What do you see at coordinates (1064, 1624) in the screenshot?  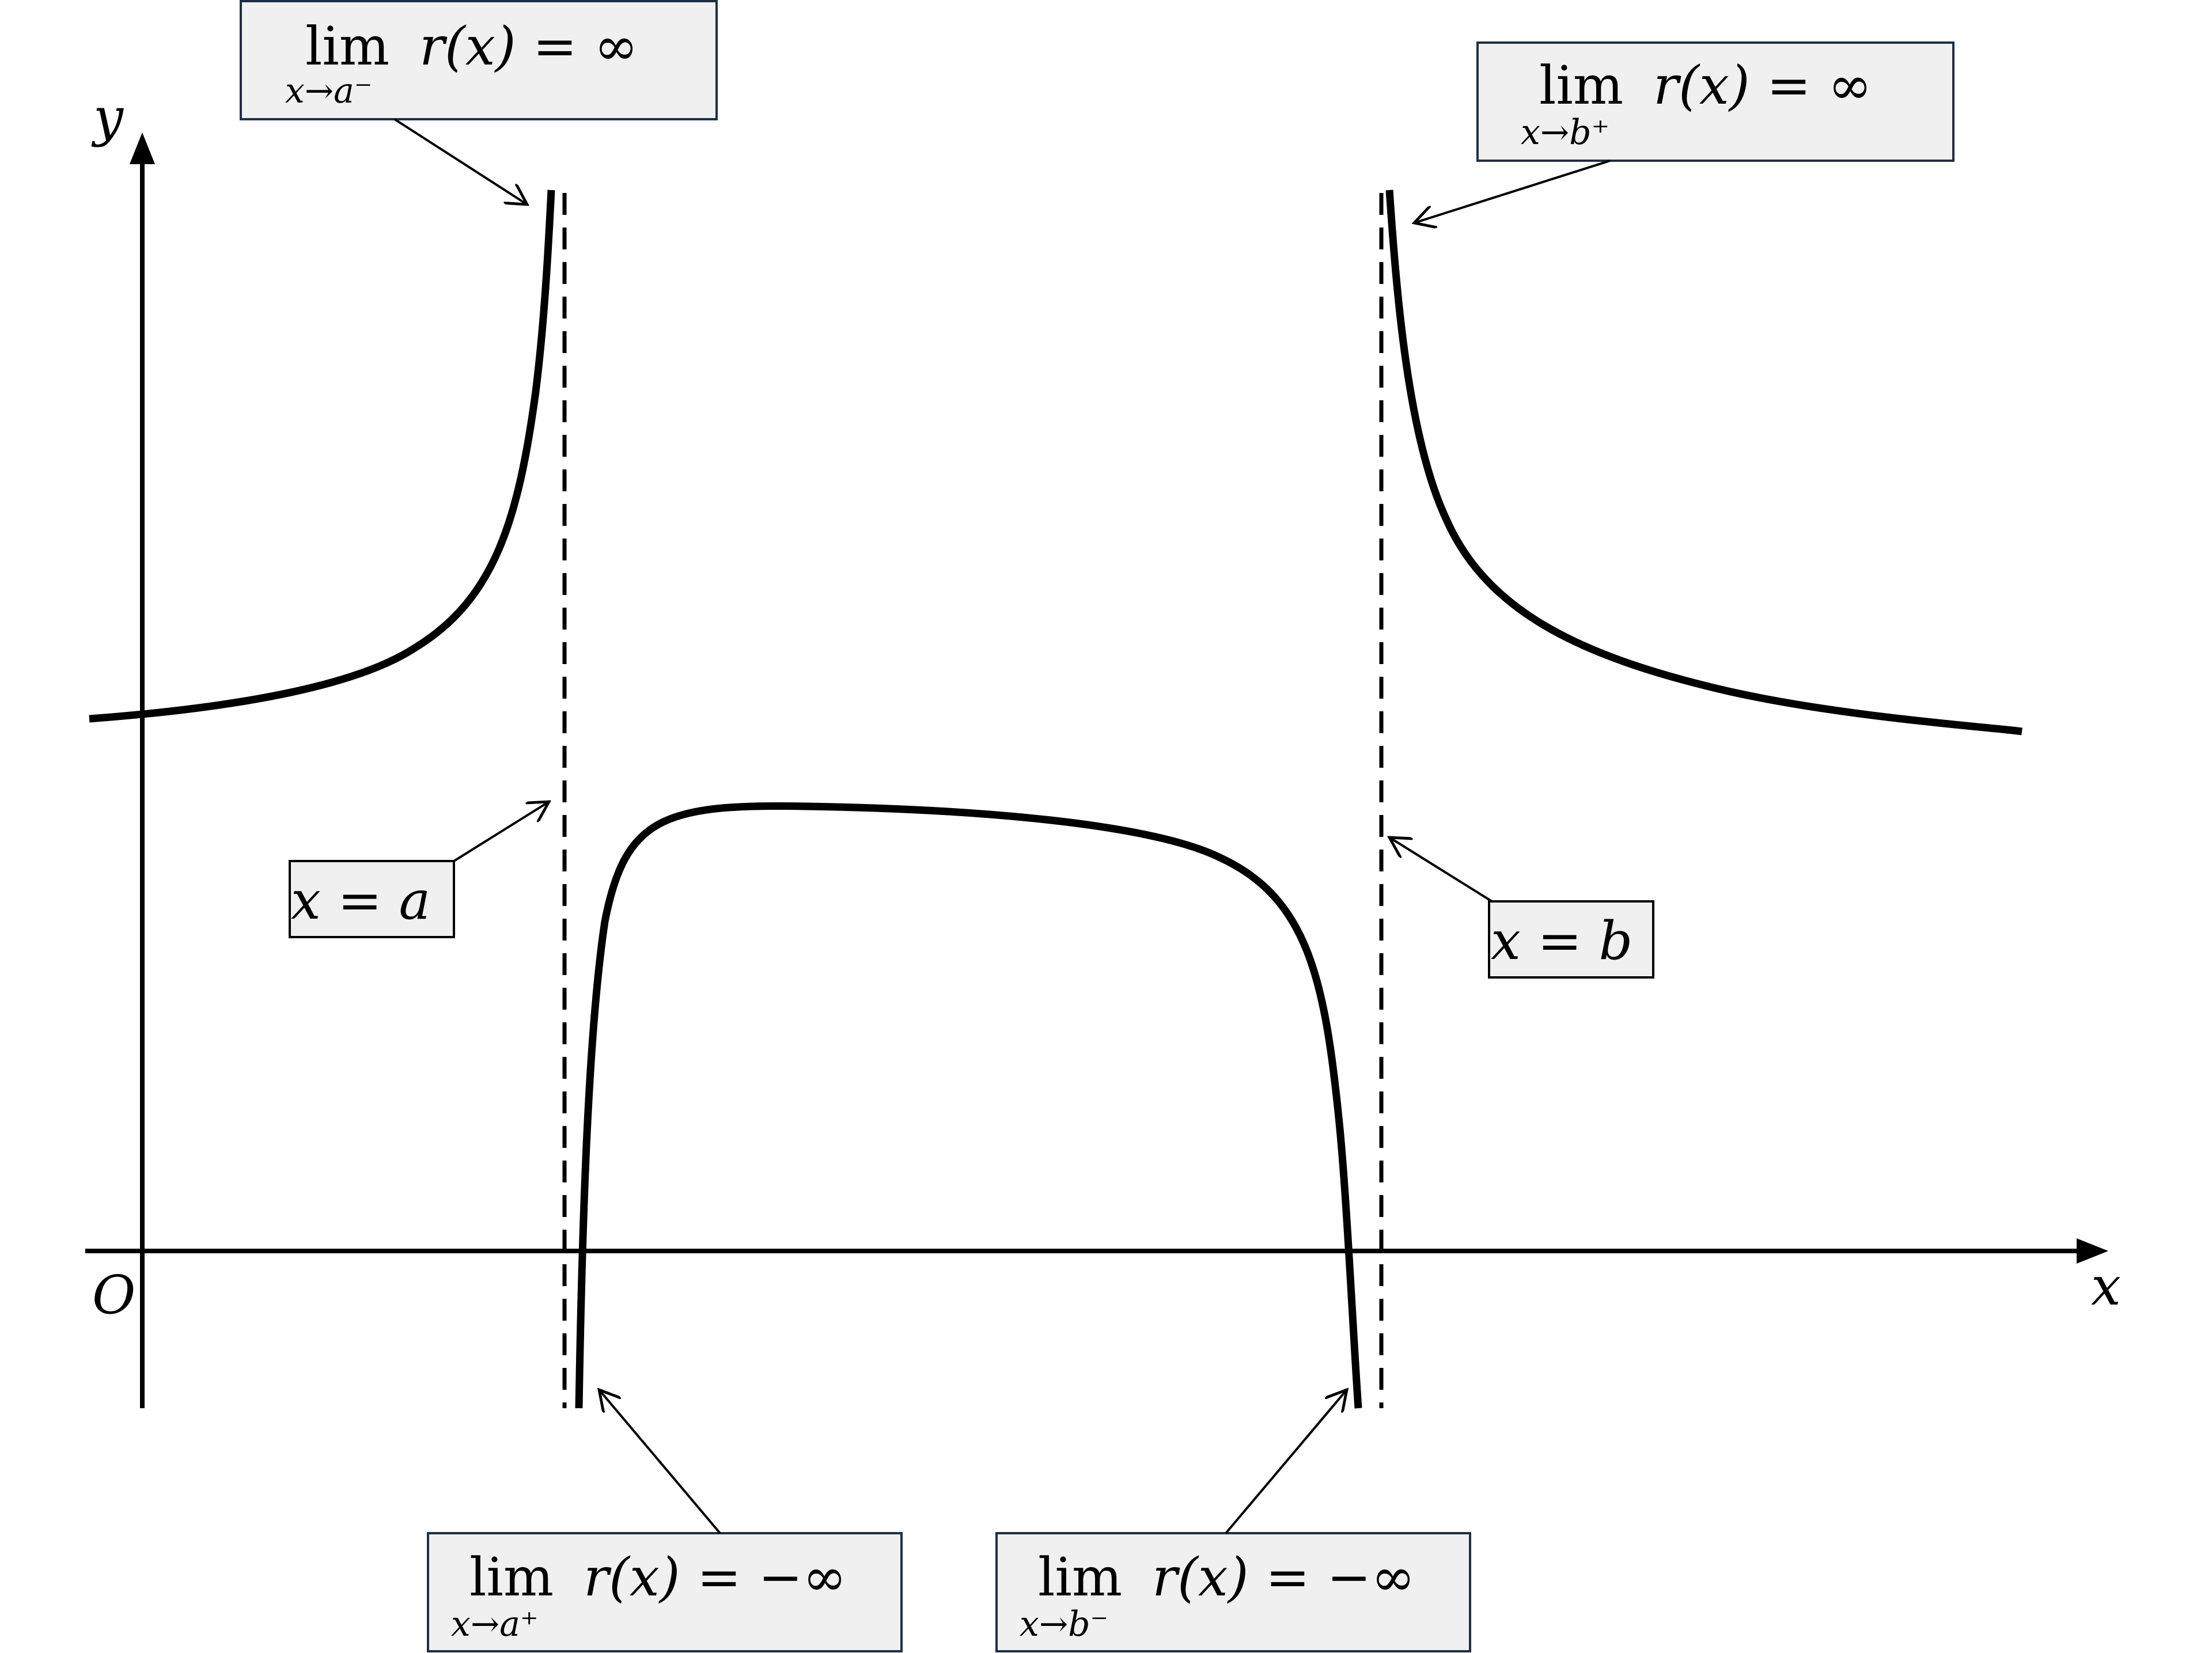 I see `svg-text: x→b⁻` at bounding box center [1064, 1624].